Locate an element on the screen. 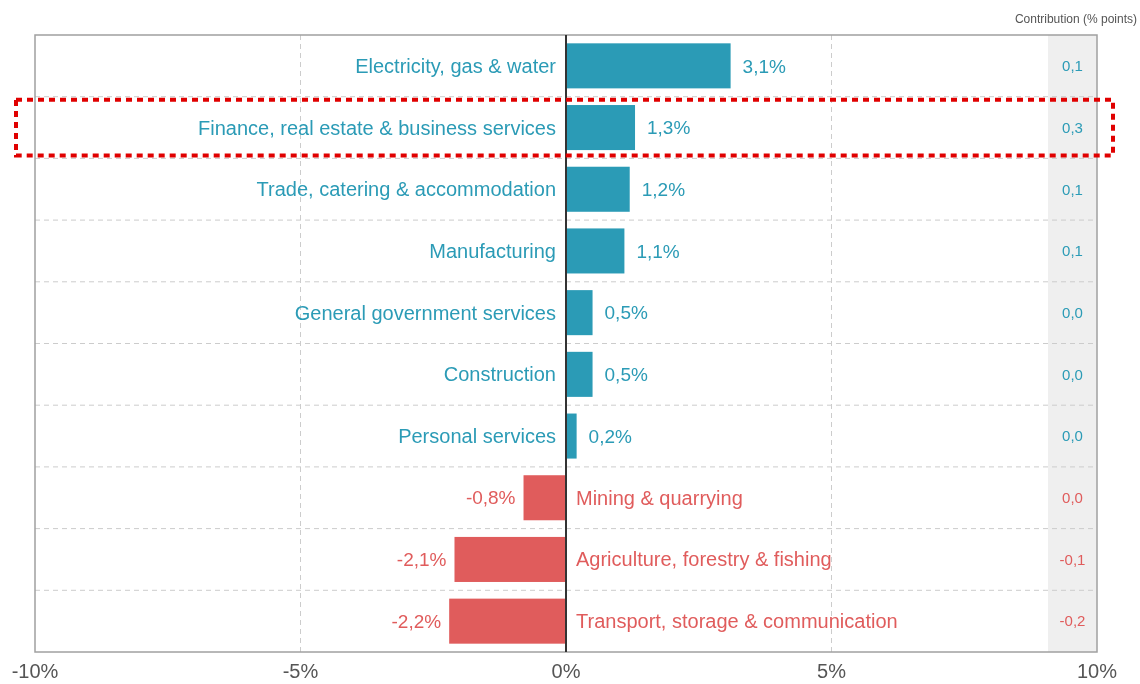 This screenshot has height=684, width=1140. y-tick-label: Construction is located at coordinates (499, 374).